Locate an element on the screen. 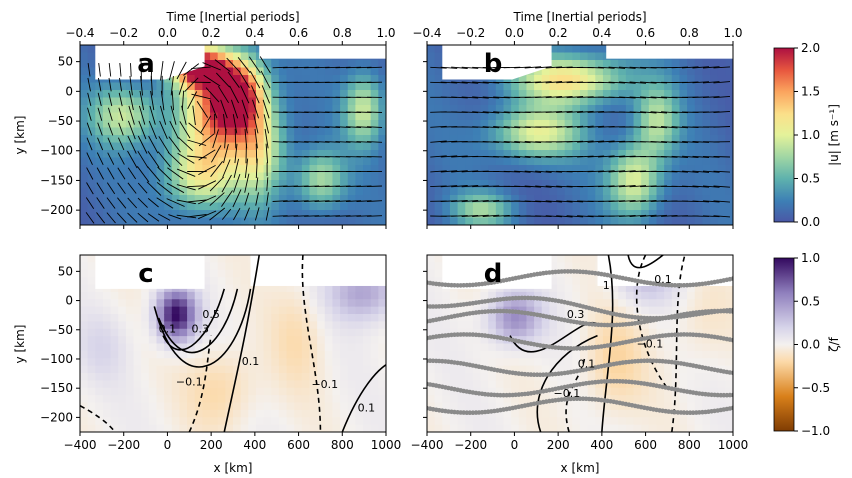 This screenshot has height=478, width=852. panel-b-frame is located at coordinates (580, 135).